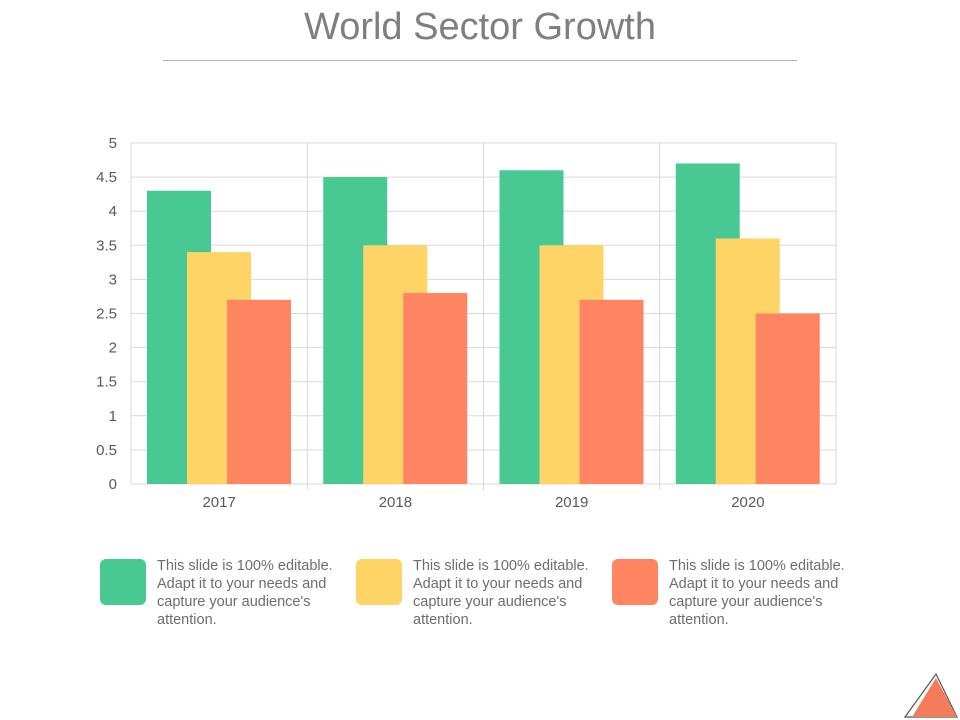 The width and height of the screenshot is (960, 720). I want to click on legend-swatch-yellow, so click(379, 582).